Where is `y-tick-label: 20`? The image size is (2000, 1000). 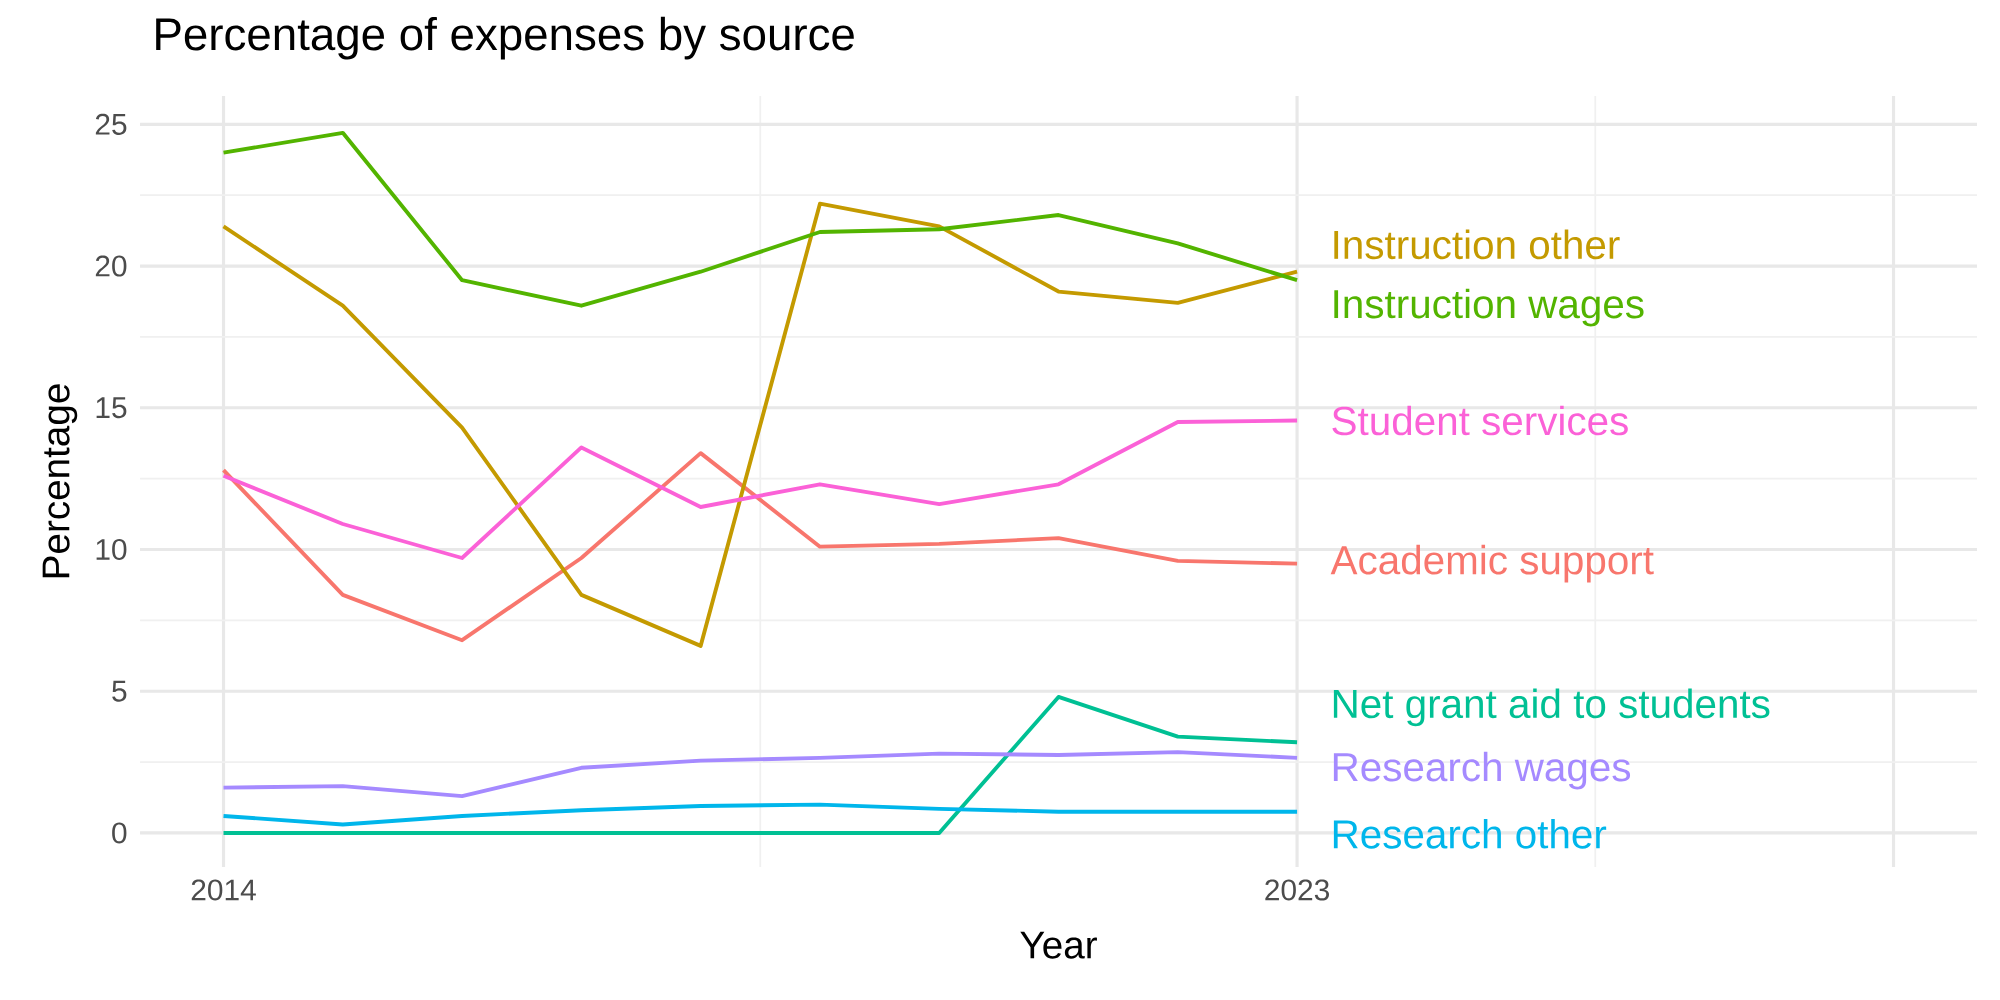
y-tick-label: 20 is located at coordinates (111, 266).